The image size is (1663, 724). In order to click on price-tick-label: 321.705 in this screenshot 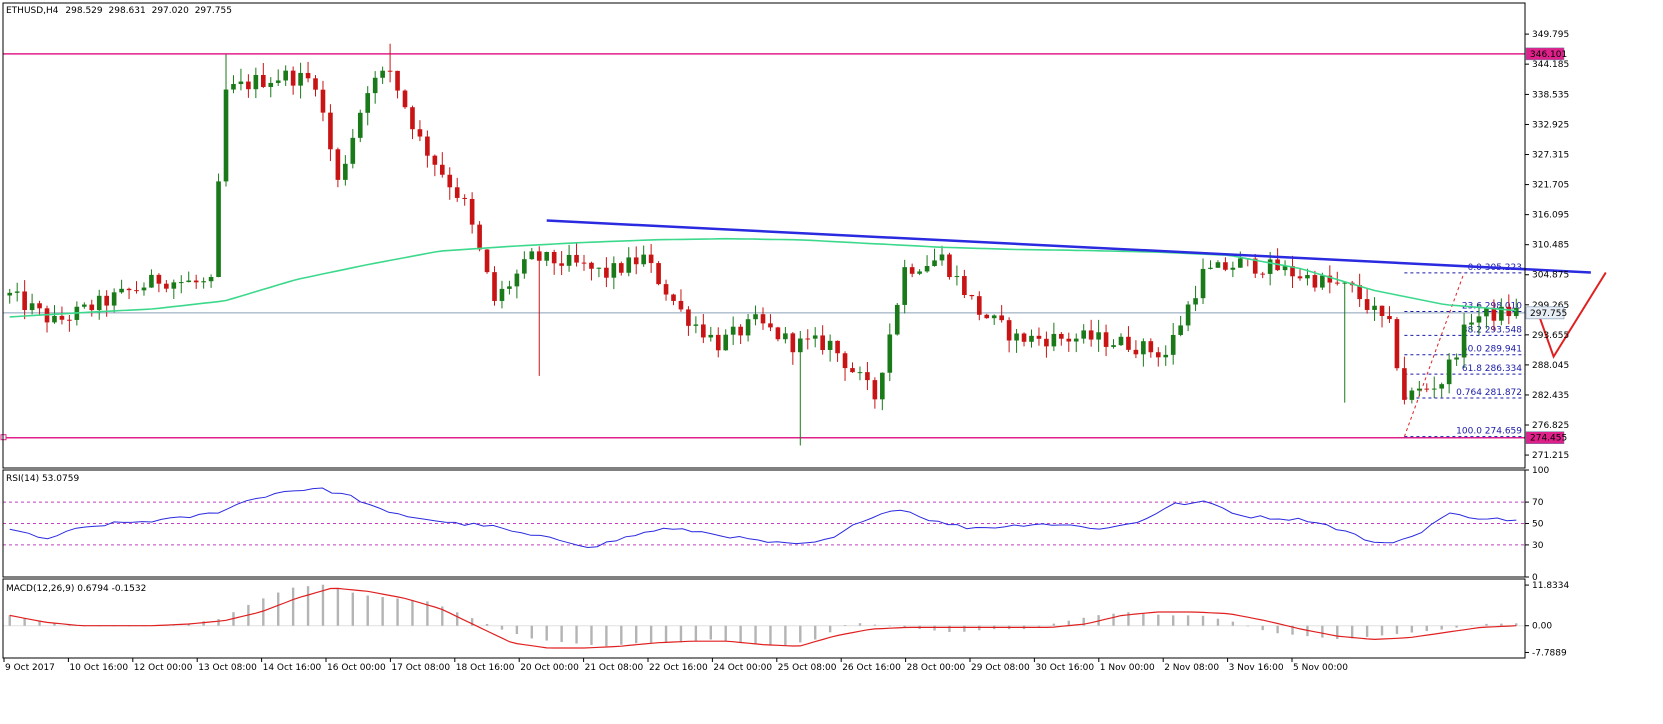, I will do `click(1550, 186)`.